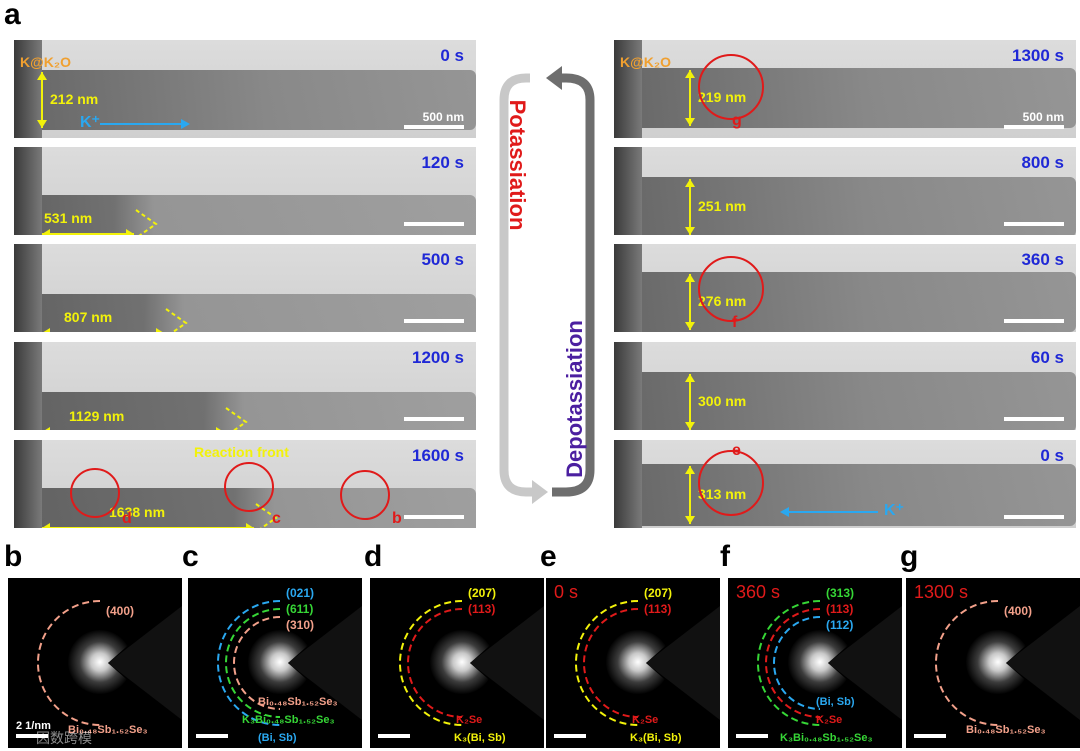 The height and width of the screenshot is (751, 1080). What do you see at coordinates (373, 556) in the screenshot?
I see `panel-label-d: d` at bounding box center [373, 556].